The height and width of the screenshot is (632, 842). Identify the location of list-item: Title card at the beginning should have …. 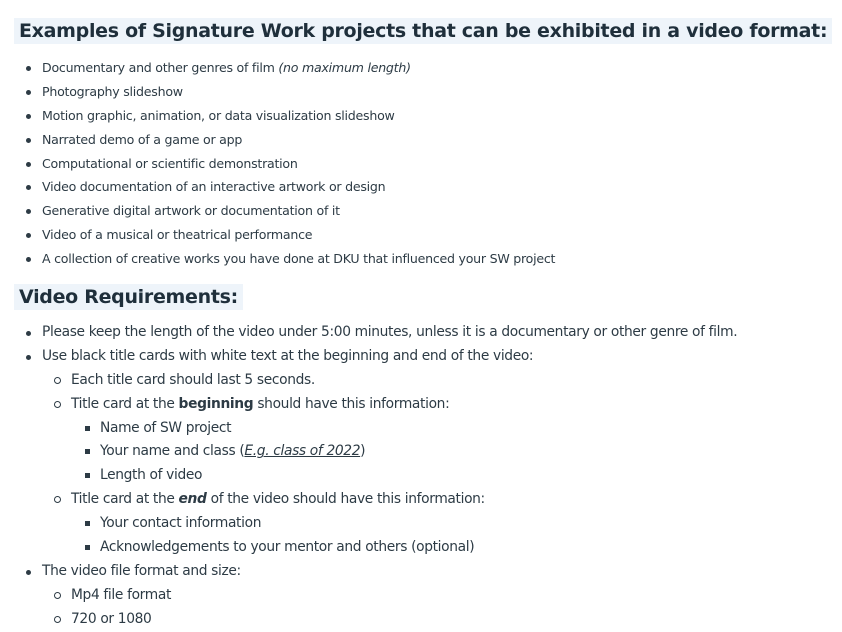
(443, 405).